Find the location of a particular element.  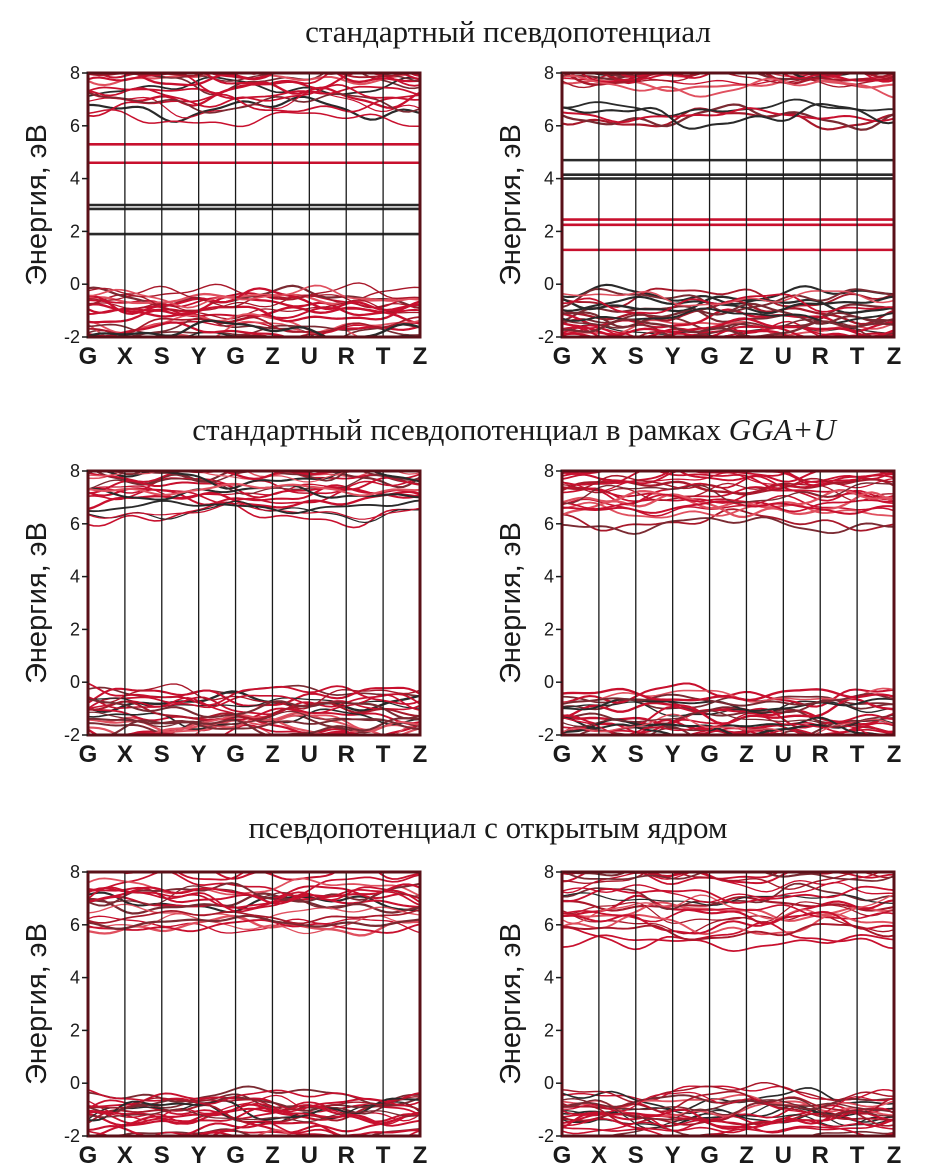

band-panel-2: 86420-2Энергия, эВG X S Y G Z U R T Z is located at coordinates (698, 207).